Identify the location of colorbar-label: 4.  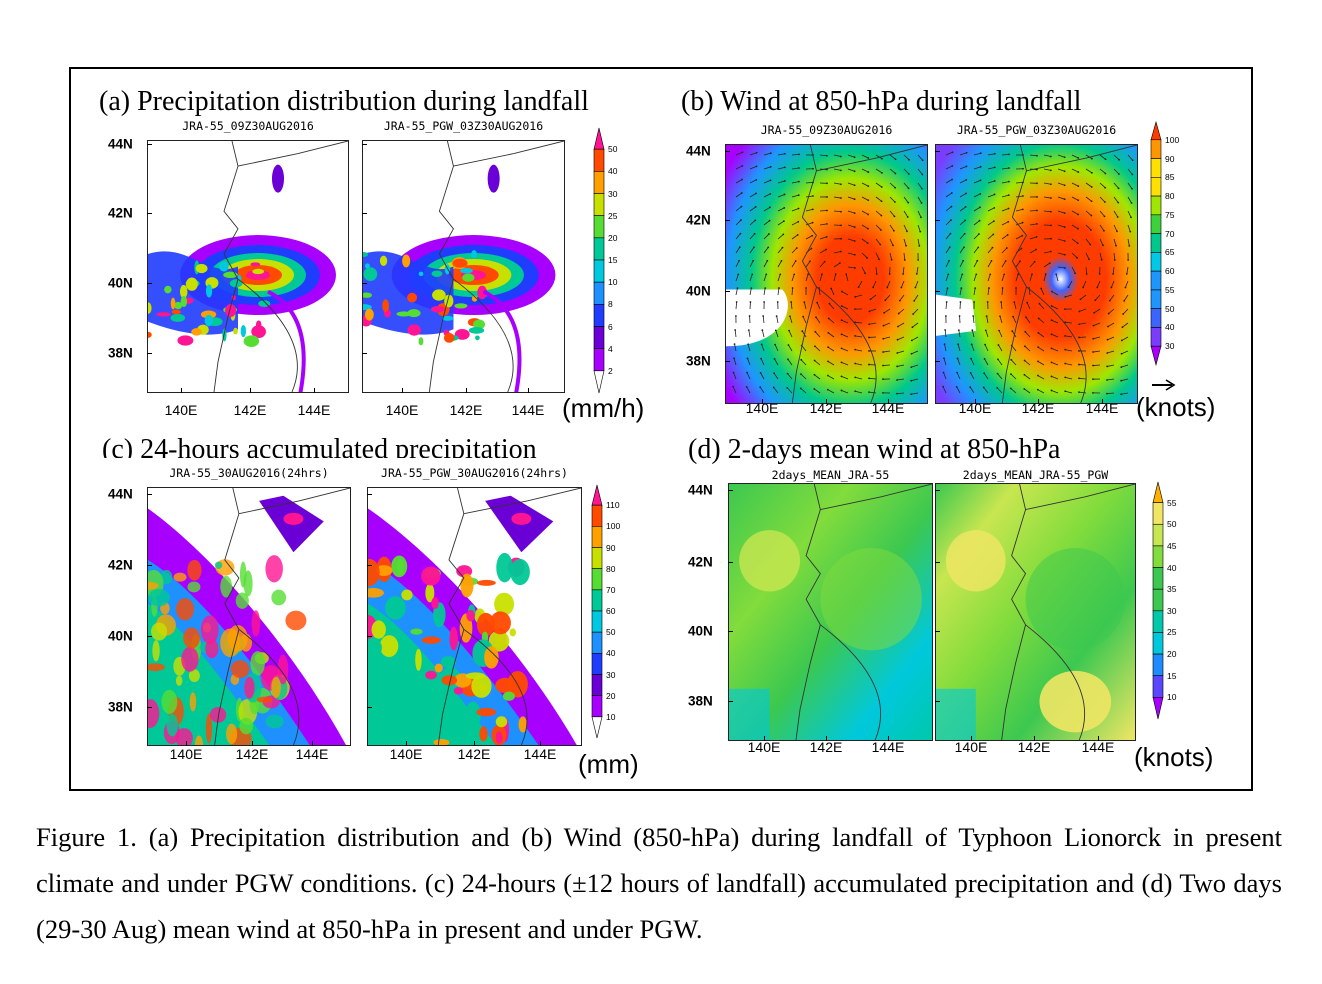
(610, 348).